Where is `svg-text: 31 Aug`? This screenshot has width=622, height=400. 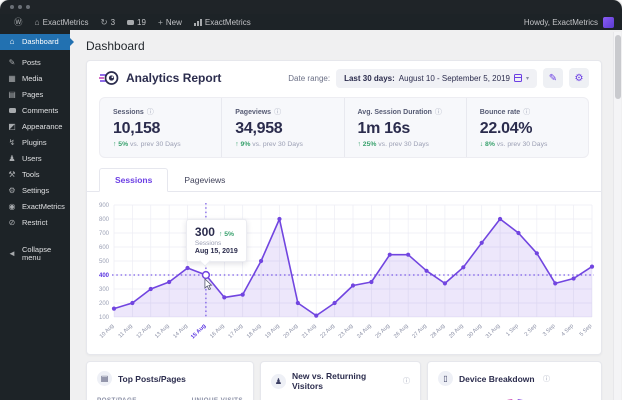 svg-text: 31 Aug is located at coordinates (493, 331).